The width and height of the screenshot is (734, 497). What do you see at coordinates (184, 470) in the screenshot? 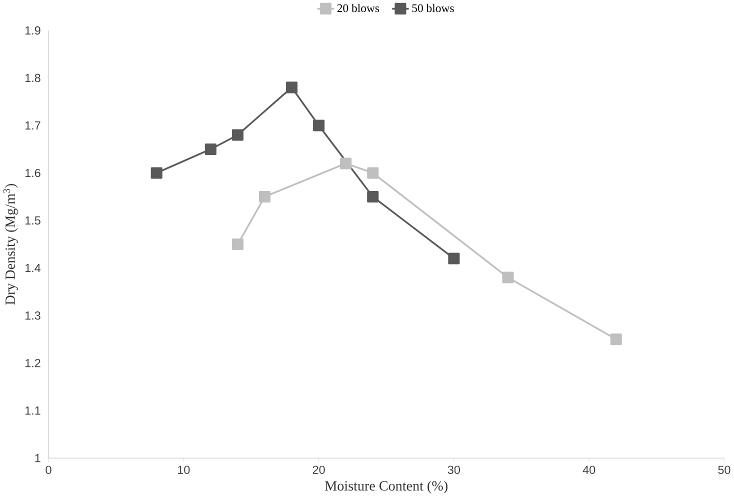
I see `x-tick-label: 10` at bounding box center [184, 470].